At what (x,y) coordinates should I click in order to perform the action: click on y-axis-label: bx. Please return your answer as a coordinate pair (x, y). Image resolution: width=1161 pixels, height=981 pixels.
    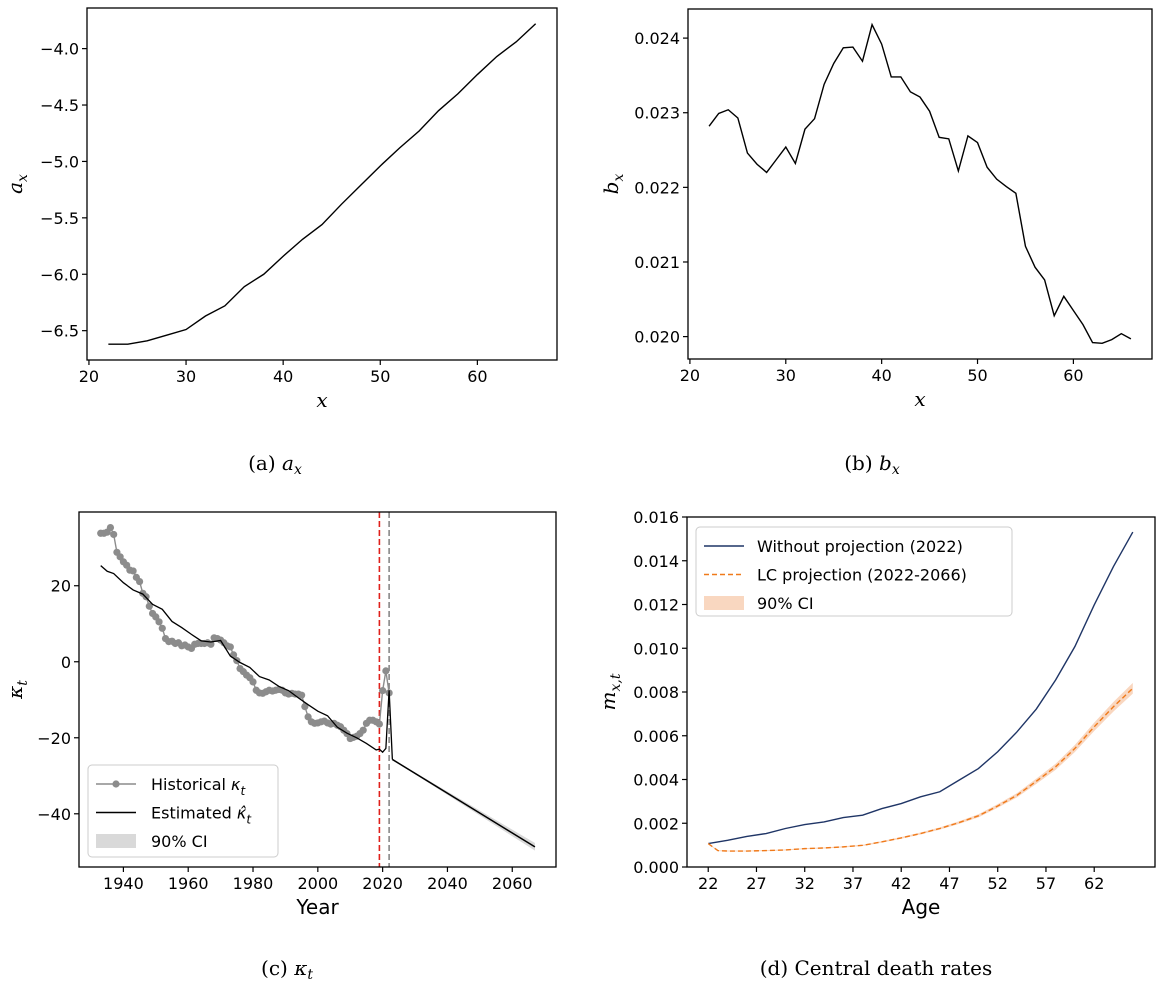
    Looking at the image, I should click on (613, 184).